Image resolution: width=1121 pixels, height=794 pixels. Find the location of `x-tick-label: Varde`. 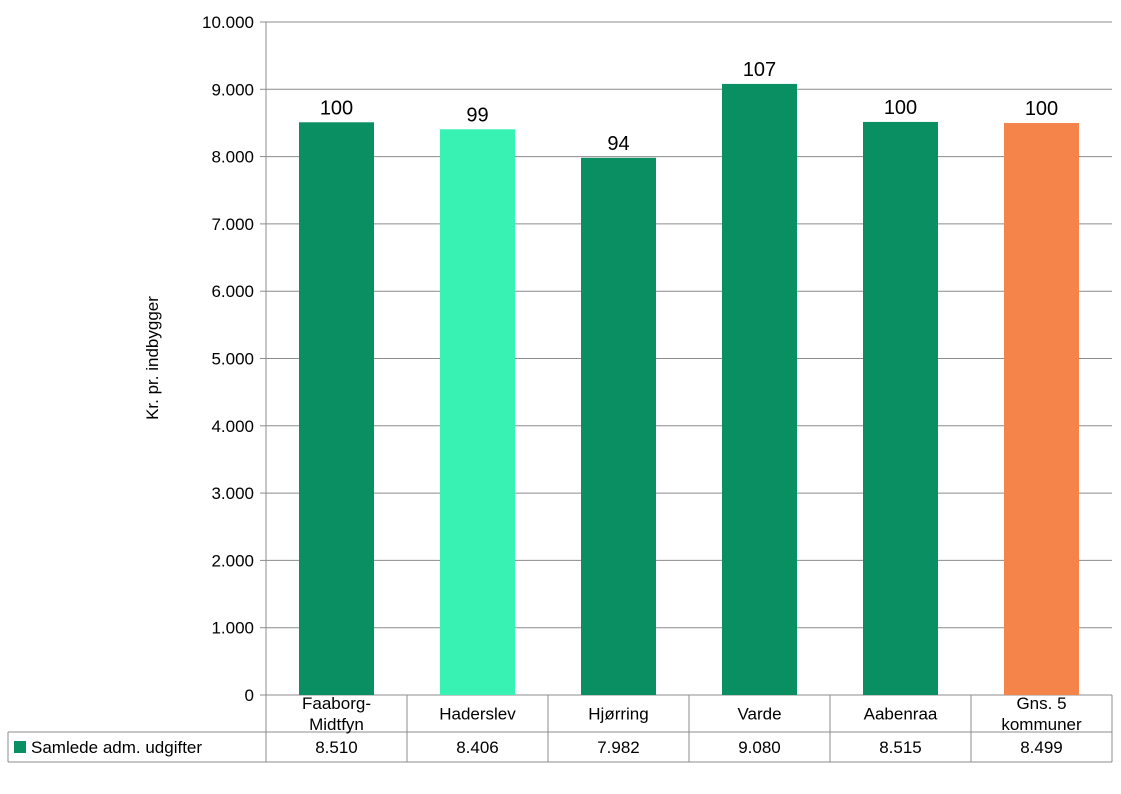

x-tick-label: Varde is located at coordinates (759, 714).